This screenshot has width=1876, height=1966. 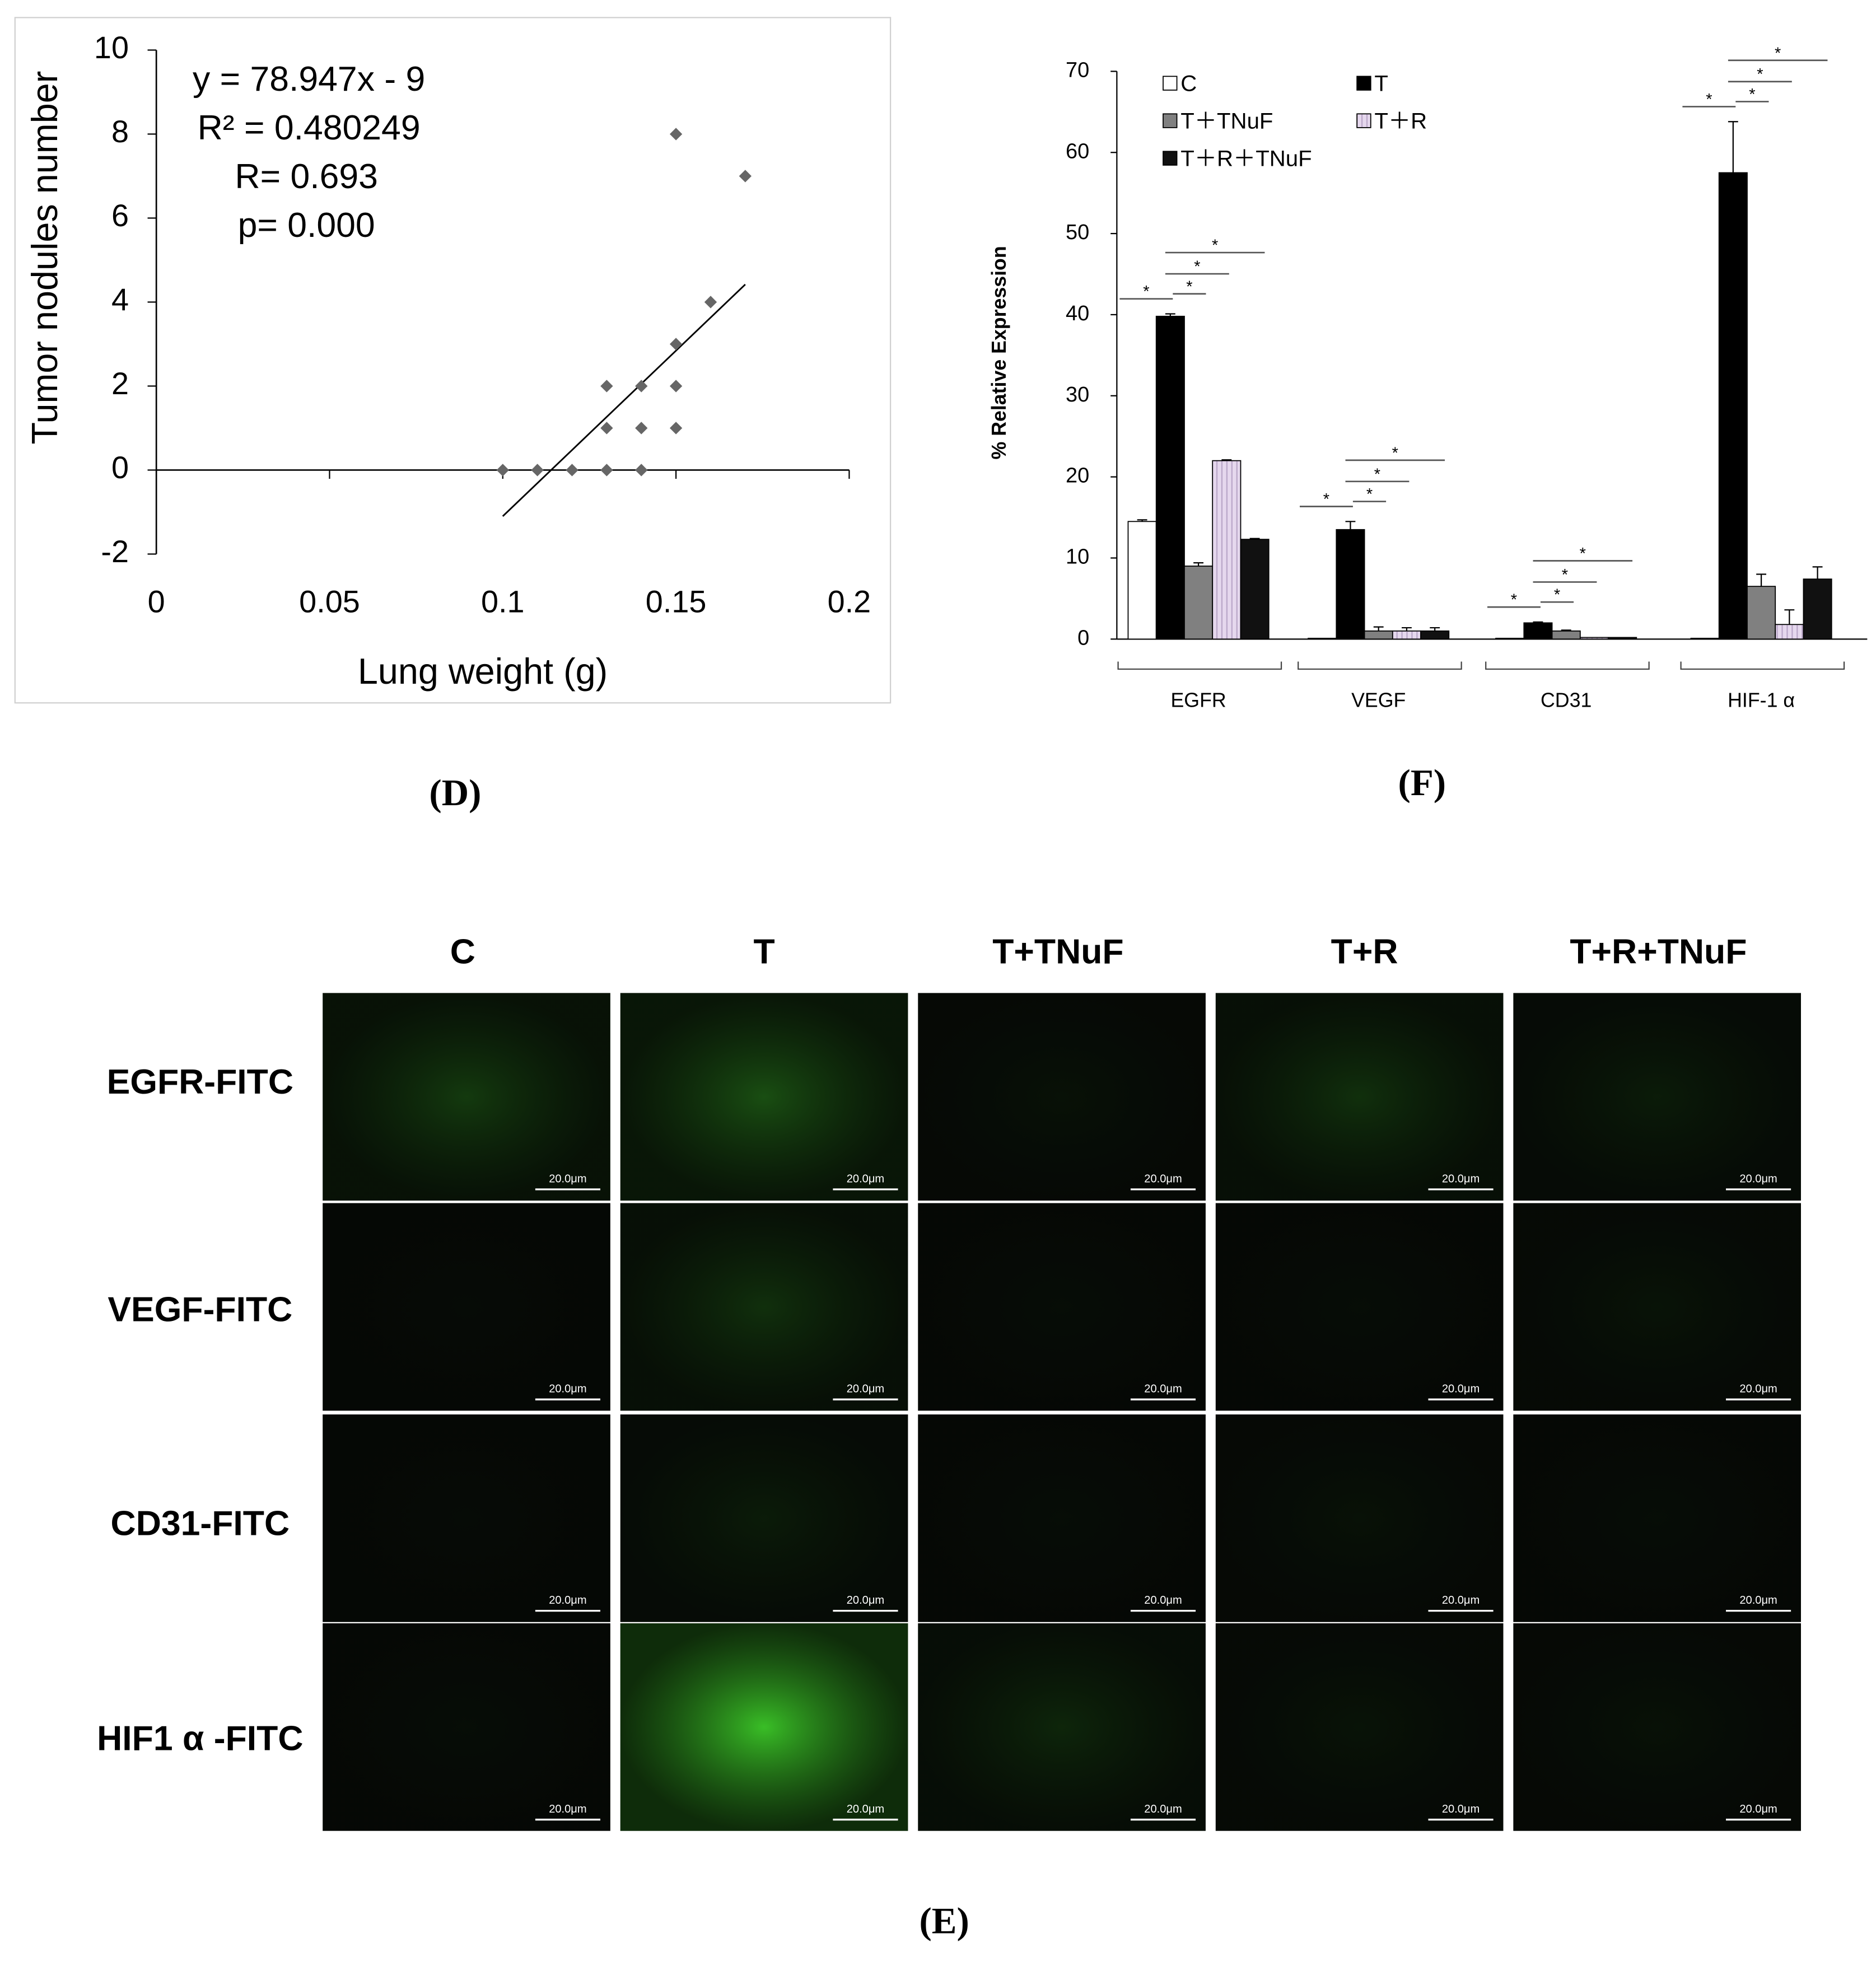 I want to click on y-tick-label: 4, so click(x=120, y=299).